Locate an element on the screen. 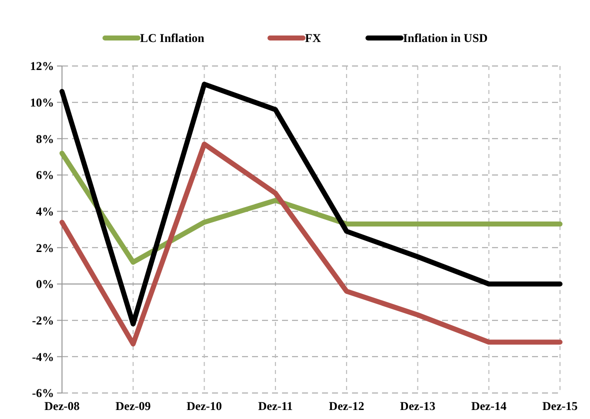  legend-label: FX is located at coordinates (313, 38).